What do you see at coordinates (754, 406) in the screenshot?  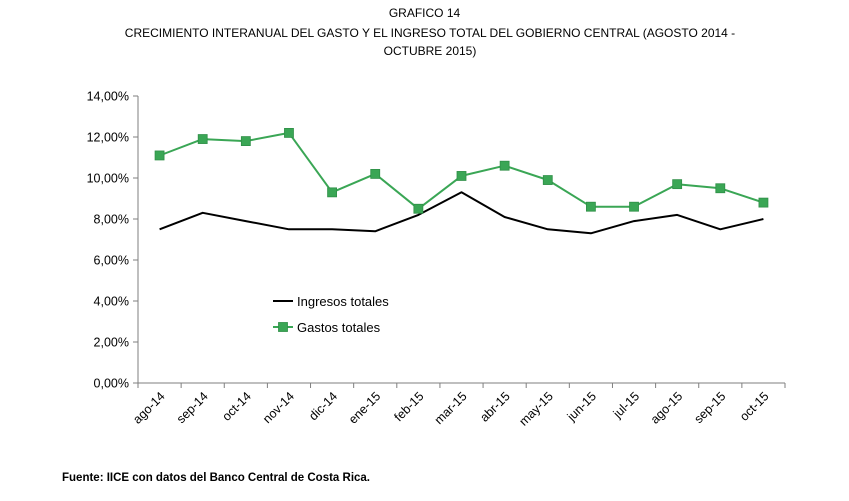 I see `x-tick-label: oct-15` at bounding box center [754, 406].